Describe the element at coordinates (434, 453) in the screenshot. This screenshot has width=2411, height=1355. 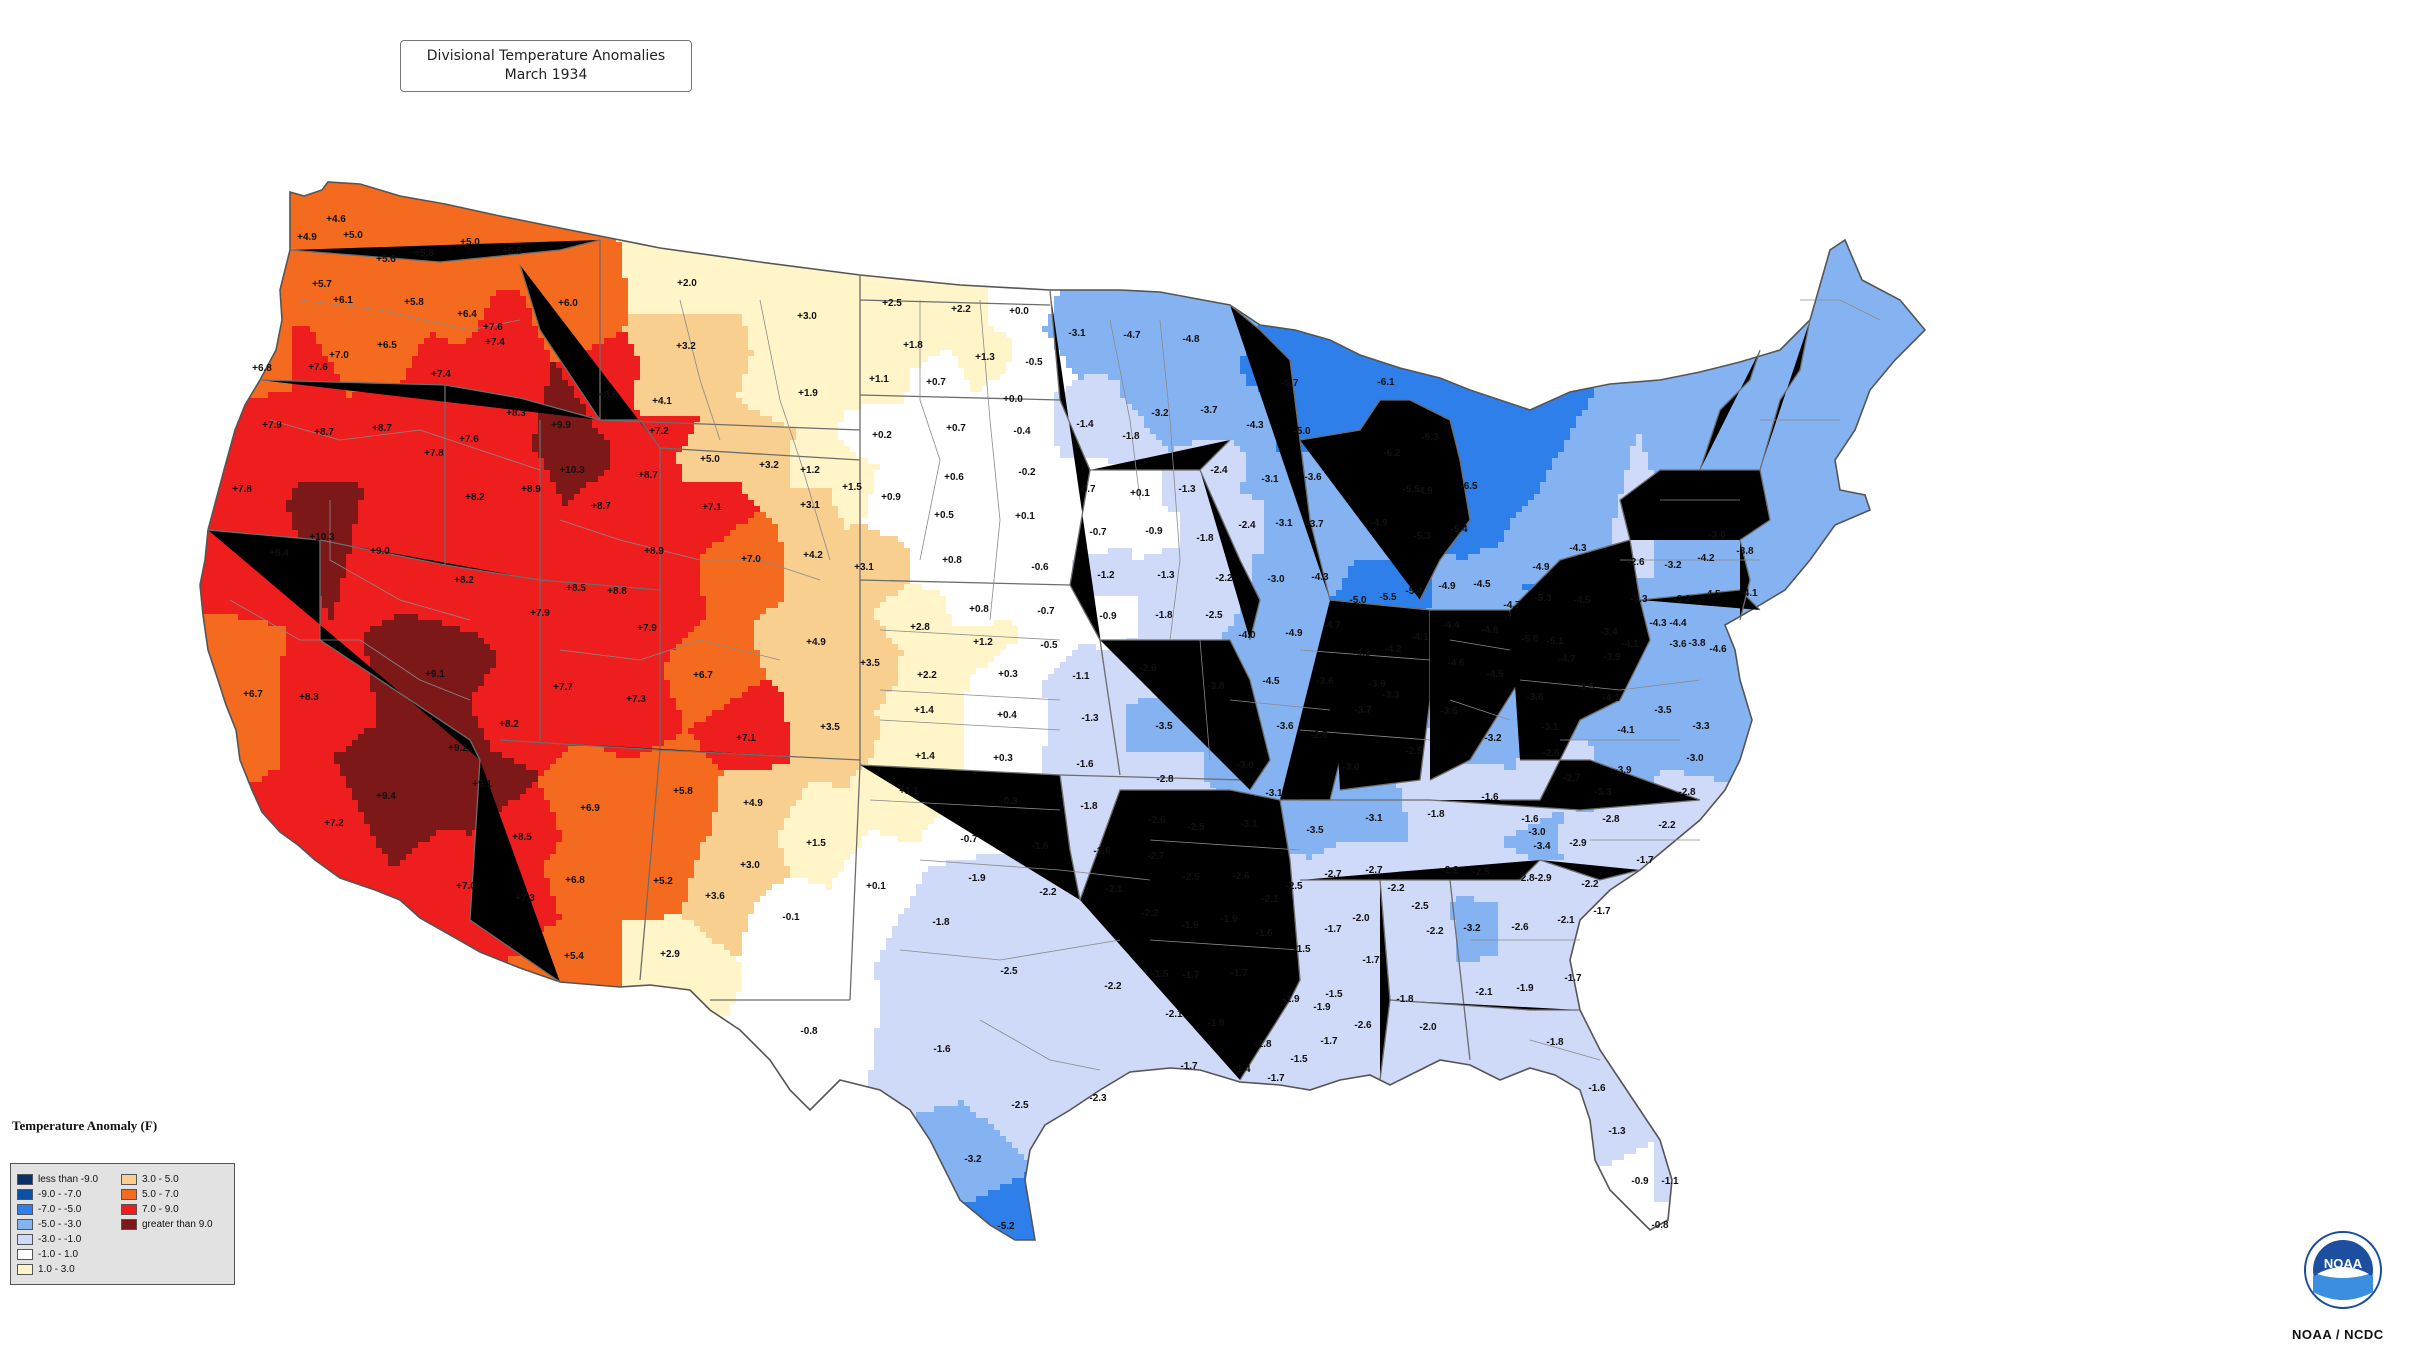
I see `division-anomaly-label: +7.8` at that location.